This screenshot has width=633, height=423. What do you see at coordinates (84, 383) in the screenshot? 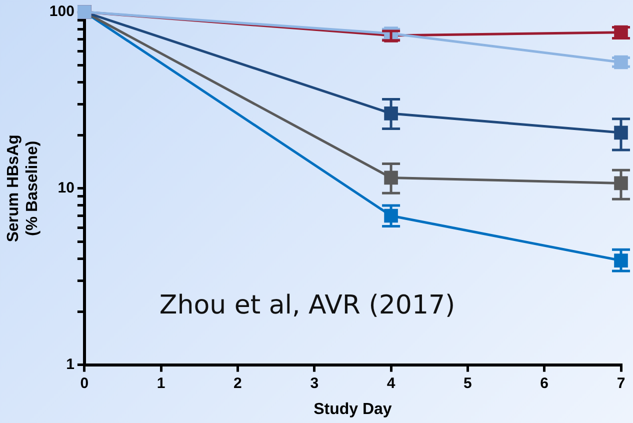
I see `x-tick-label: 0` at bounding box center [84, 383].